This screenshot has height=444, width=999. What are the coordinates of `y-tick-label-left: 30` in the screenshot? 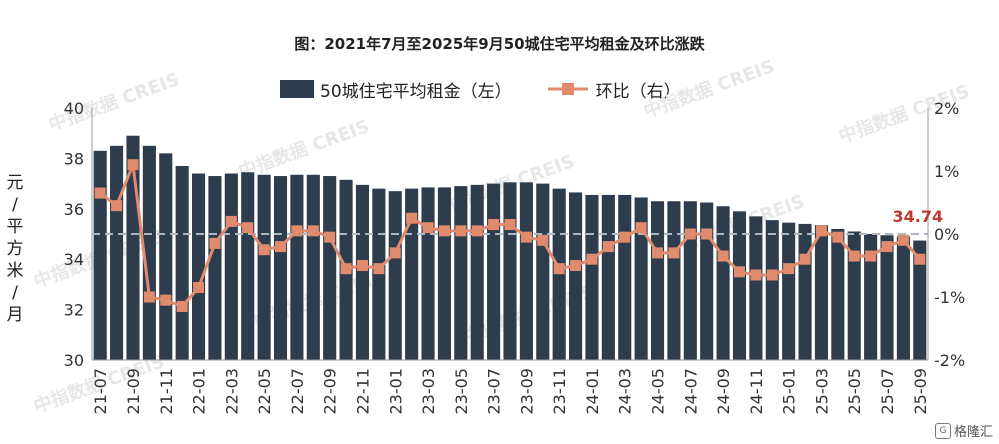 It's located at (74, 360).